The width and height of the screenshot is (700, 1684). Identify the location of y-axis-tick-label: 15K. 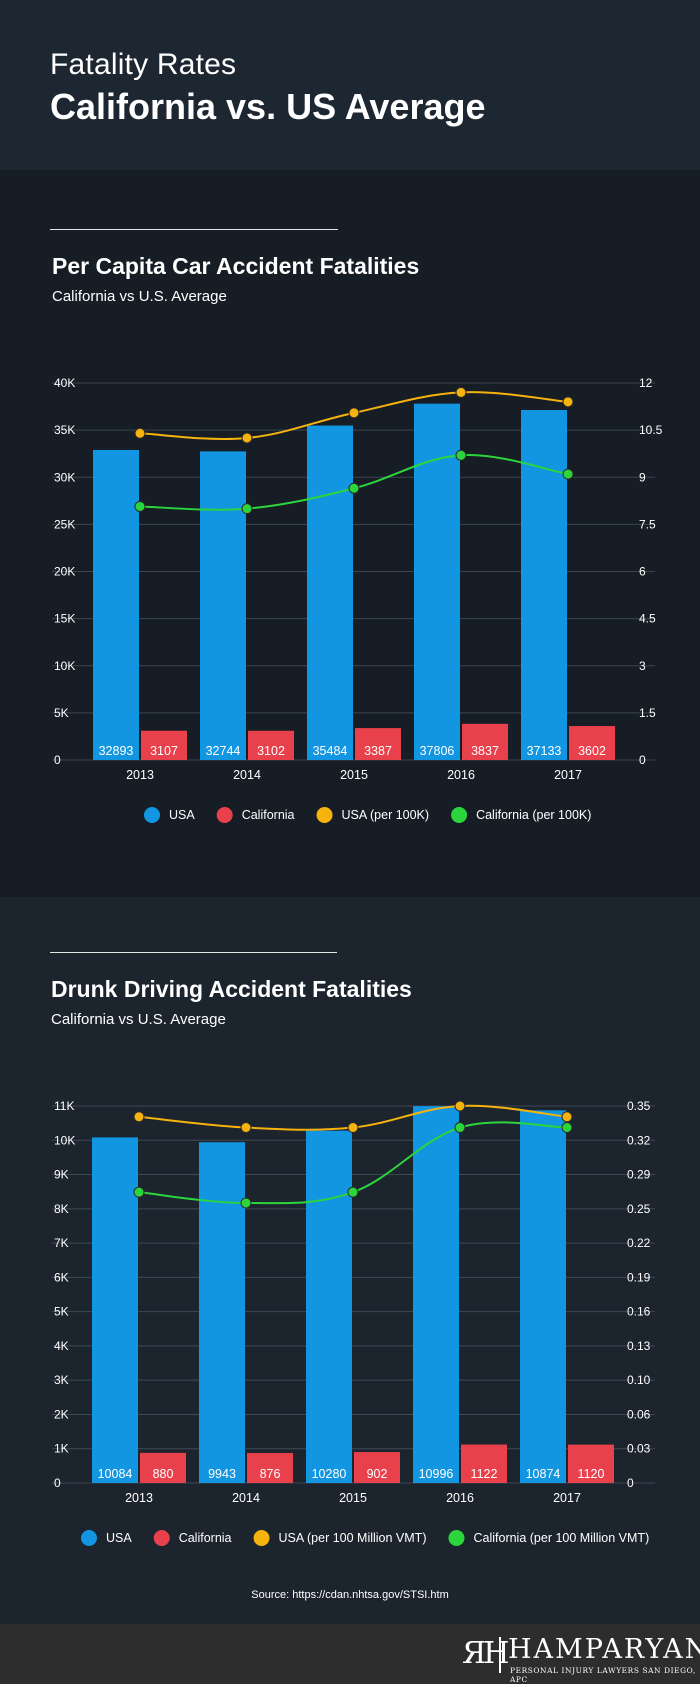
(64, 619).